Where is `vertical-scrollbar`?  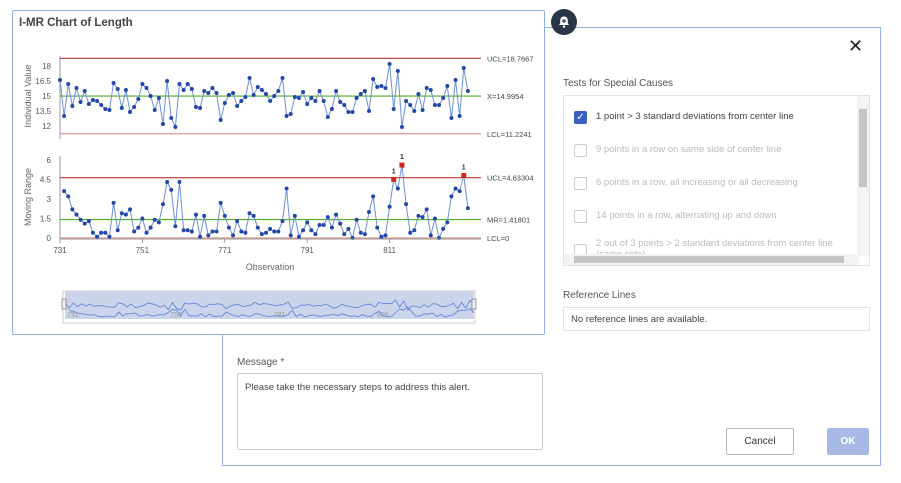
vertical-scrollbar is located at coordinates (863, 176).